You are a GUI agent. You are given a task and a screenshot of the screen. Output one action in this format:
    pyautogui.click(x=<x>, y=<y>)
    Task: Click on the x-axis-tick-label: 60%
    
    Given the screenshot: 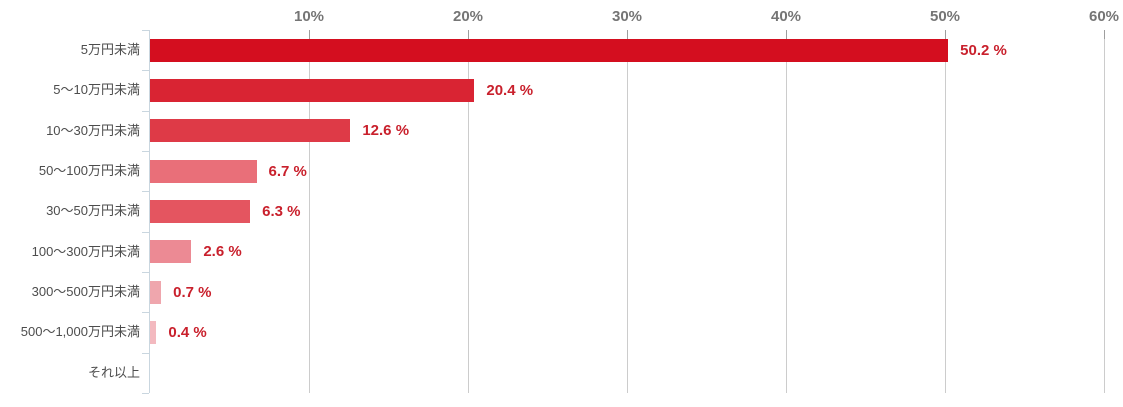 What is the action you would take?
    pyautogui.click(x=1104, y=16)
    